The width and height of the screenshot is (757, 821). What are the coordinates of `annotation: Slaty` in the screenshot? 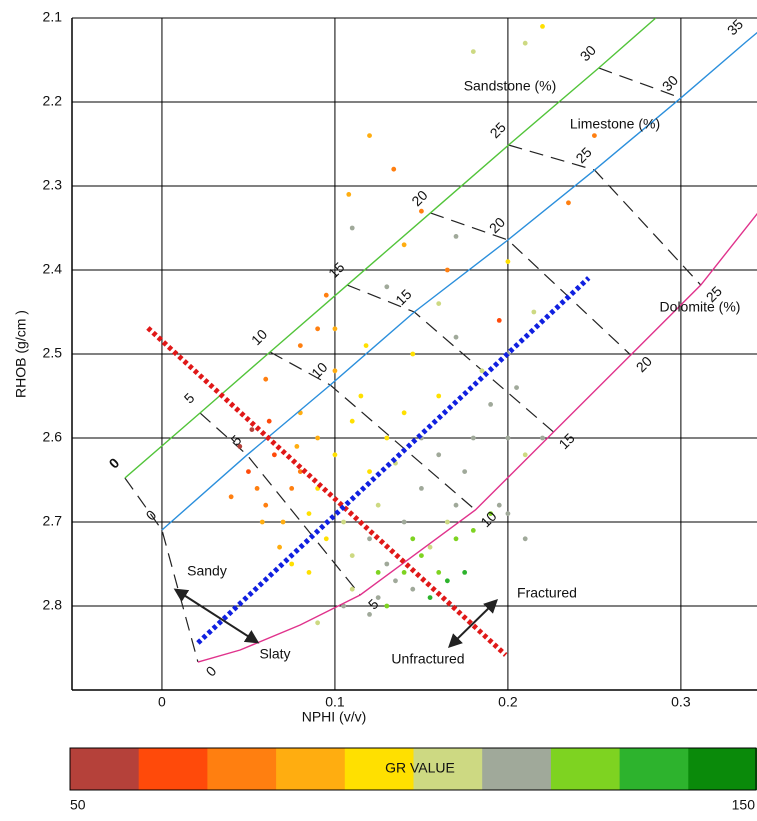 It's located at (274, 654).